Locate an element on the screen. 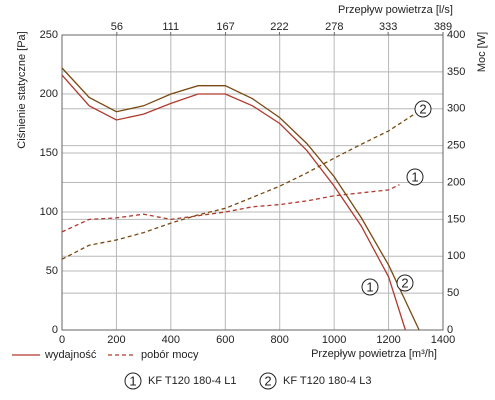  x2-tick-label: 278 is located at coordinates (334, 27).